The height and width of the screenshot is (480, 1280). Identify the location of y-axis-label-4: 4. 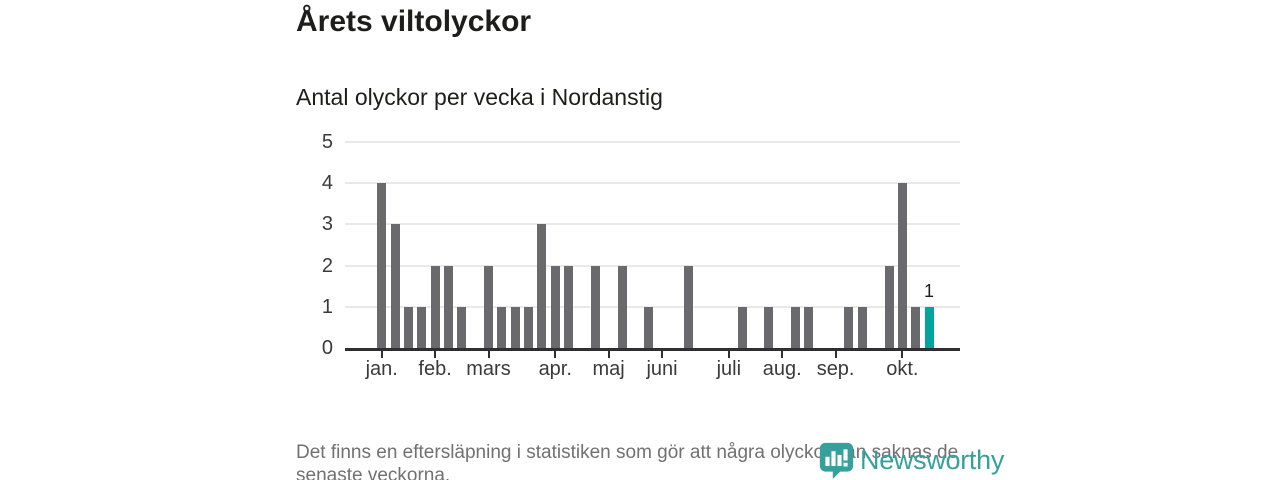
(327, 183).